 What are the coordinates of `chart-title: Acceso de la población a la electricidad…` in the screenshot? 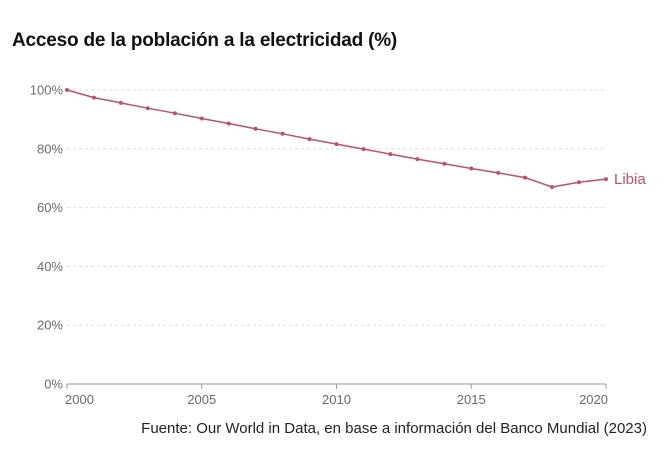 It's located at (205, 40).